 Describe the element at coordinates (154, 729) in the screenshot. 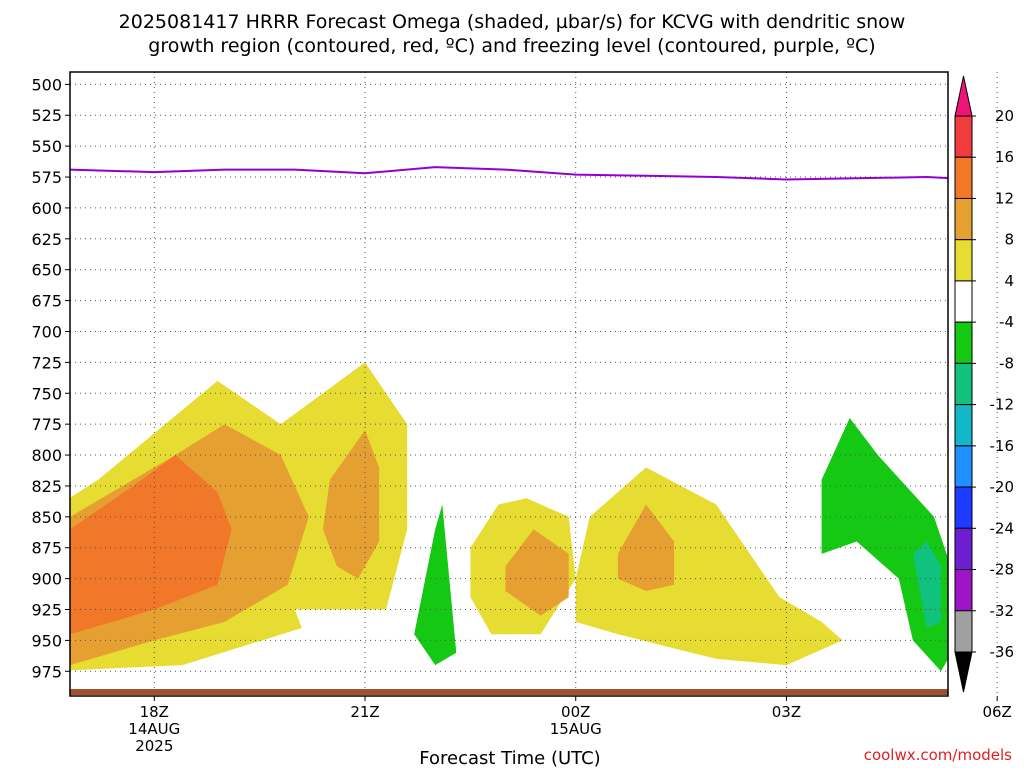

I see `x-tick-label-18Z-2: 14AUG` at that location.